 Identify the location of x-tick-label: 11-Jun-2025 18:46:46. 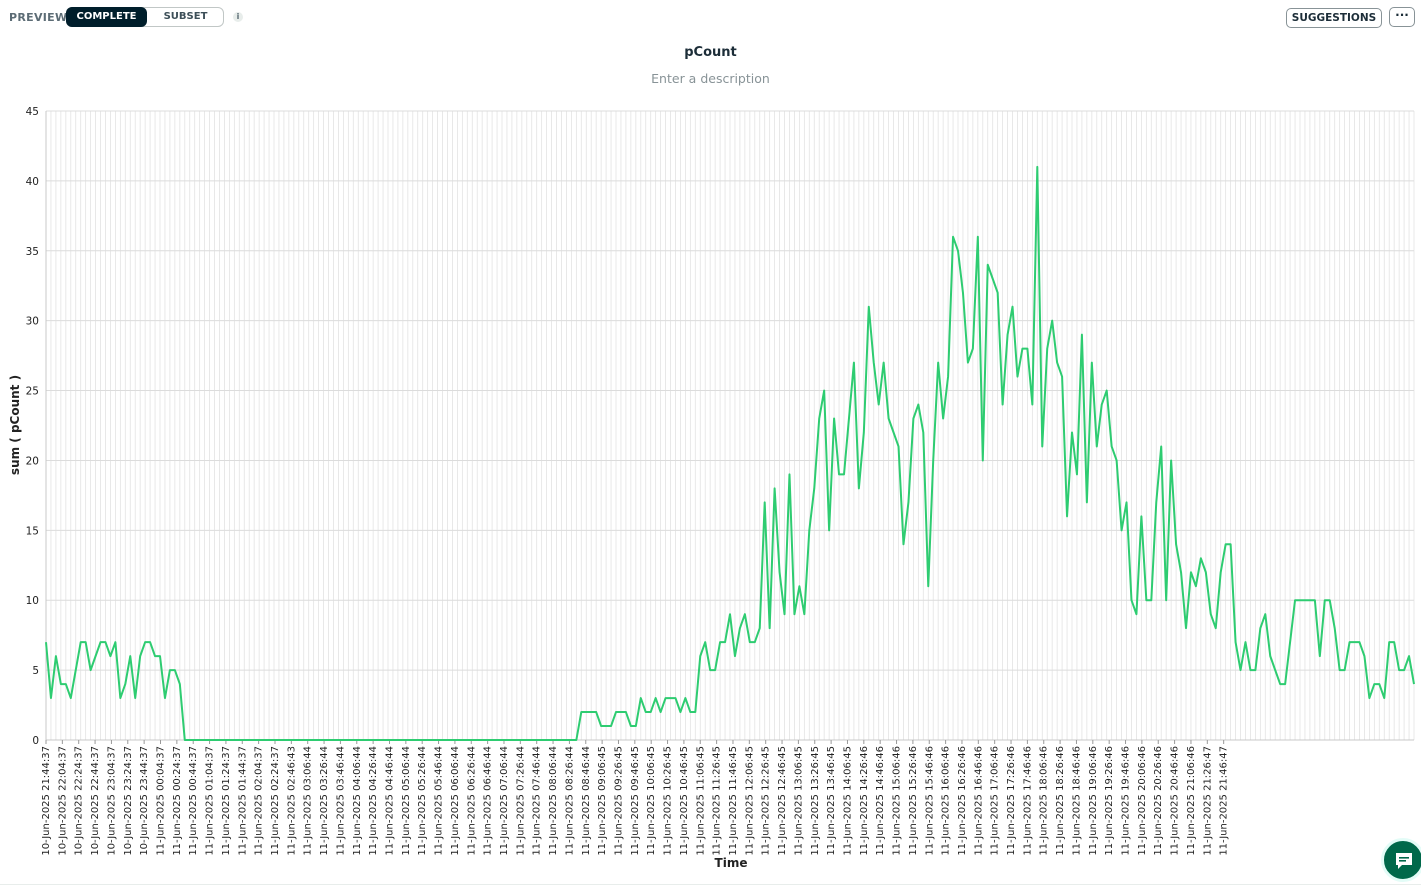
(1076, 801).